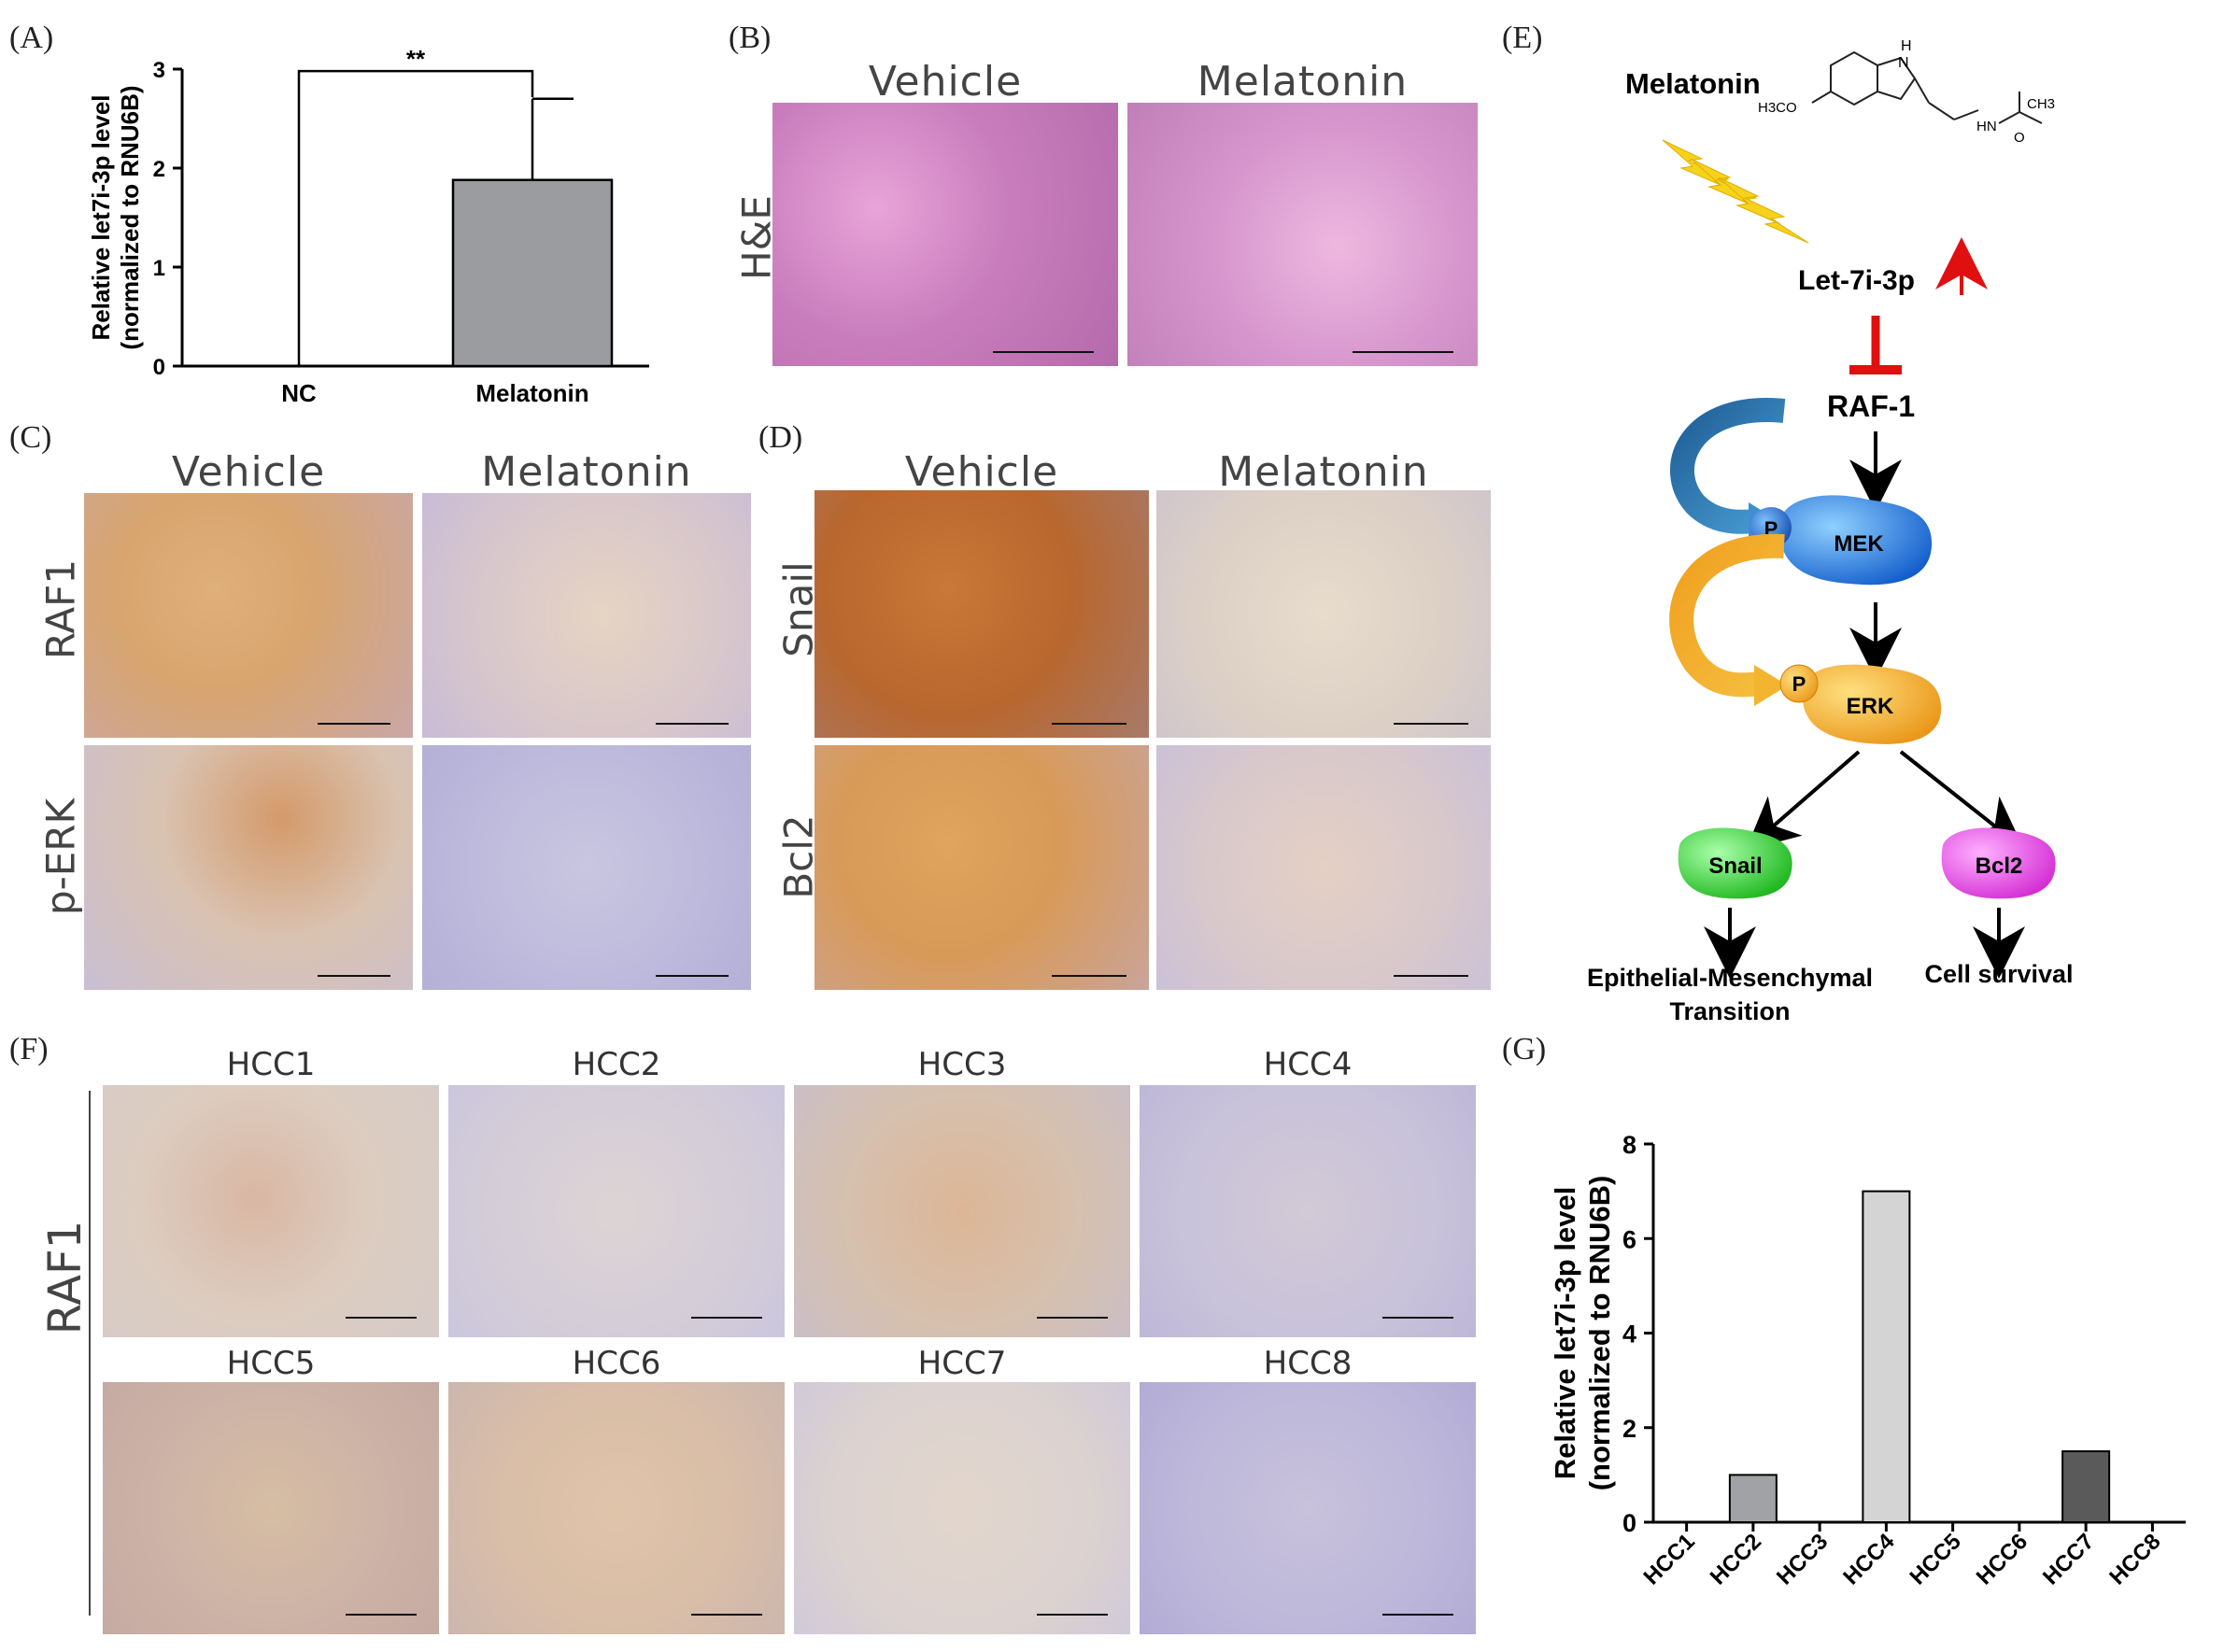  Describe the element at coordinates (1935, 1559) in the screenshot. I see `g-xtick-label: HCC5` at that location.